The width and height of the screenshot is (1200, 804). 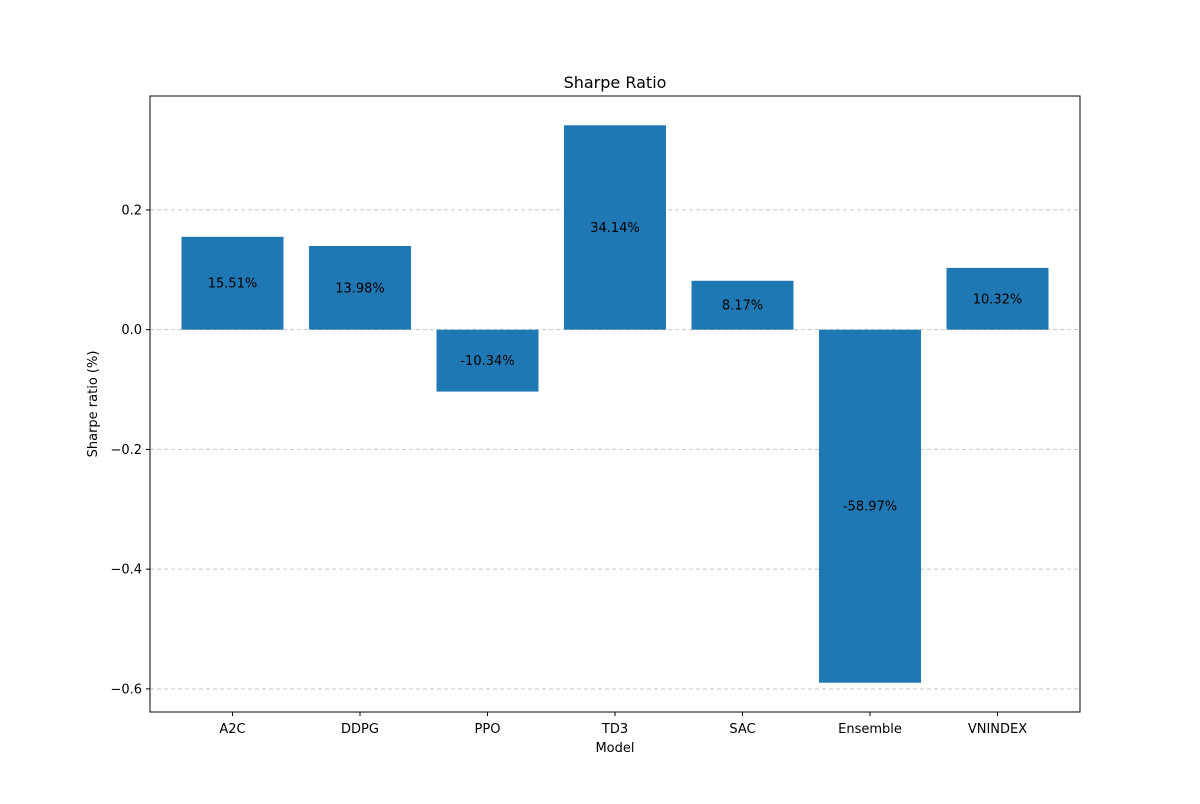 I want to click on bar-ppo, so click(x=487, y=360).